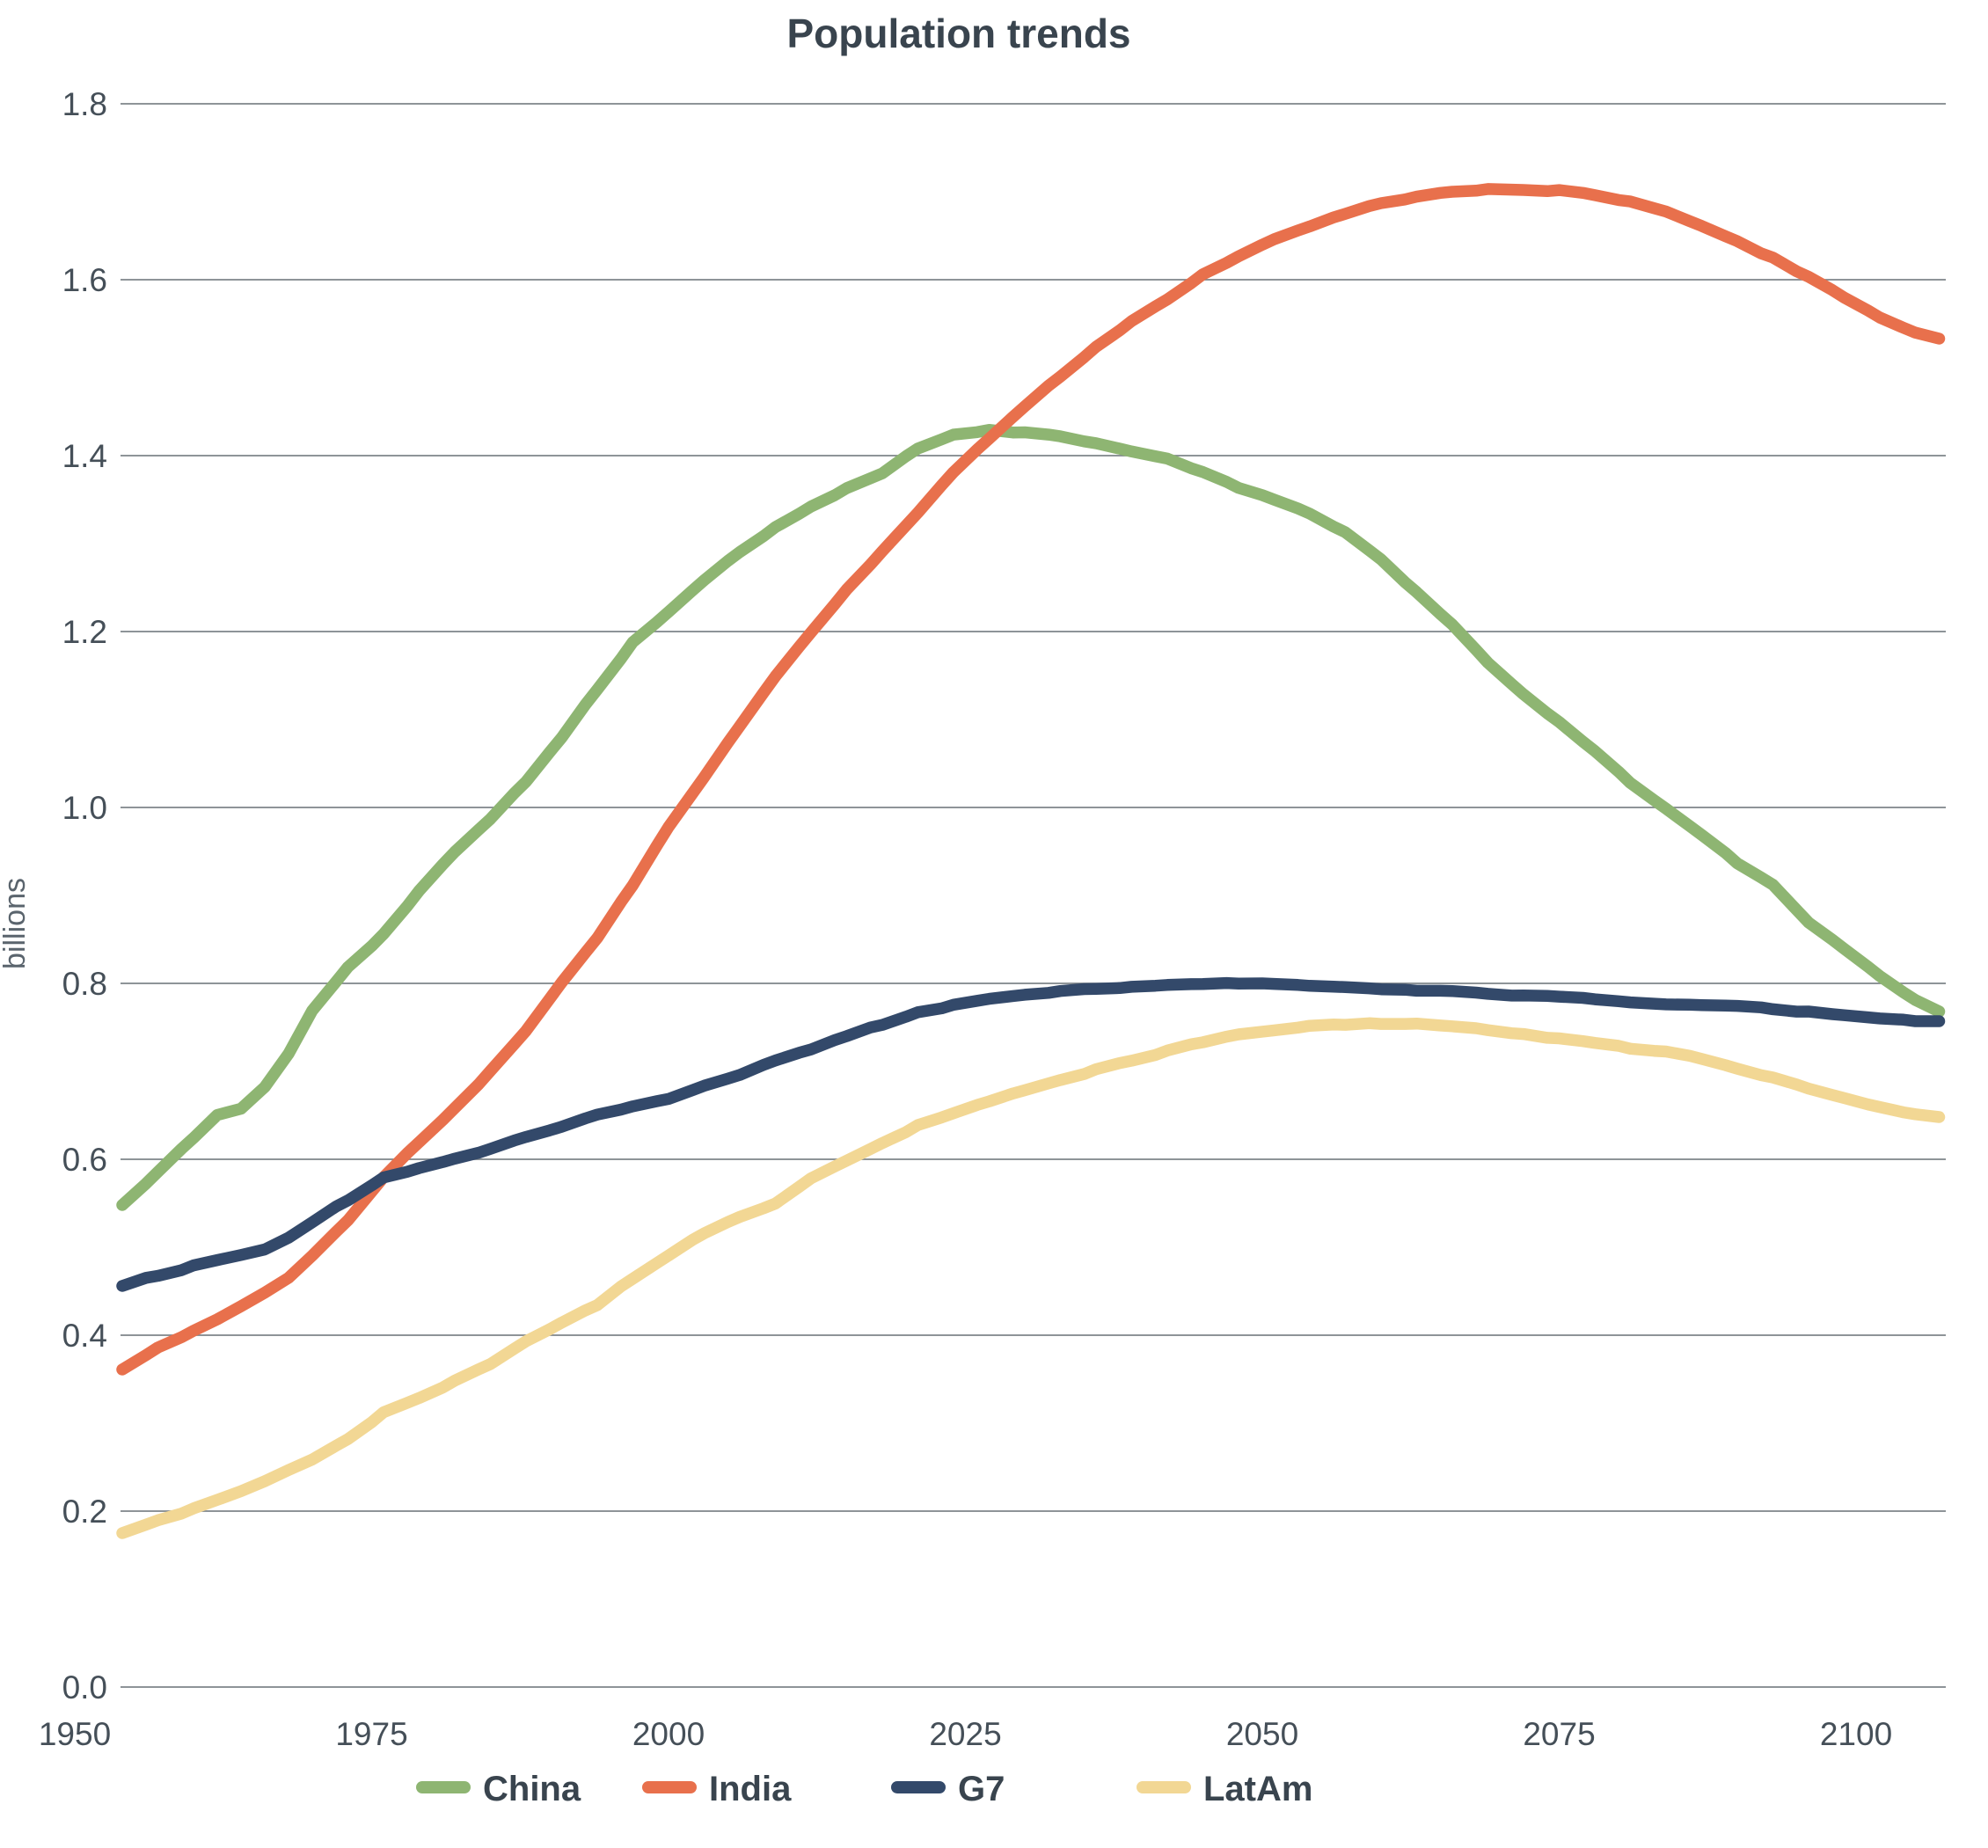 Image resolution: width=1988 pixels, height=1848 pixels. What do you see at coordinates (84, 104) in the screenshot?
I see `y-tick-label: 1.8` at bounding box center [84, 104].